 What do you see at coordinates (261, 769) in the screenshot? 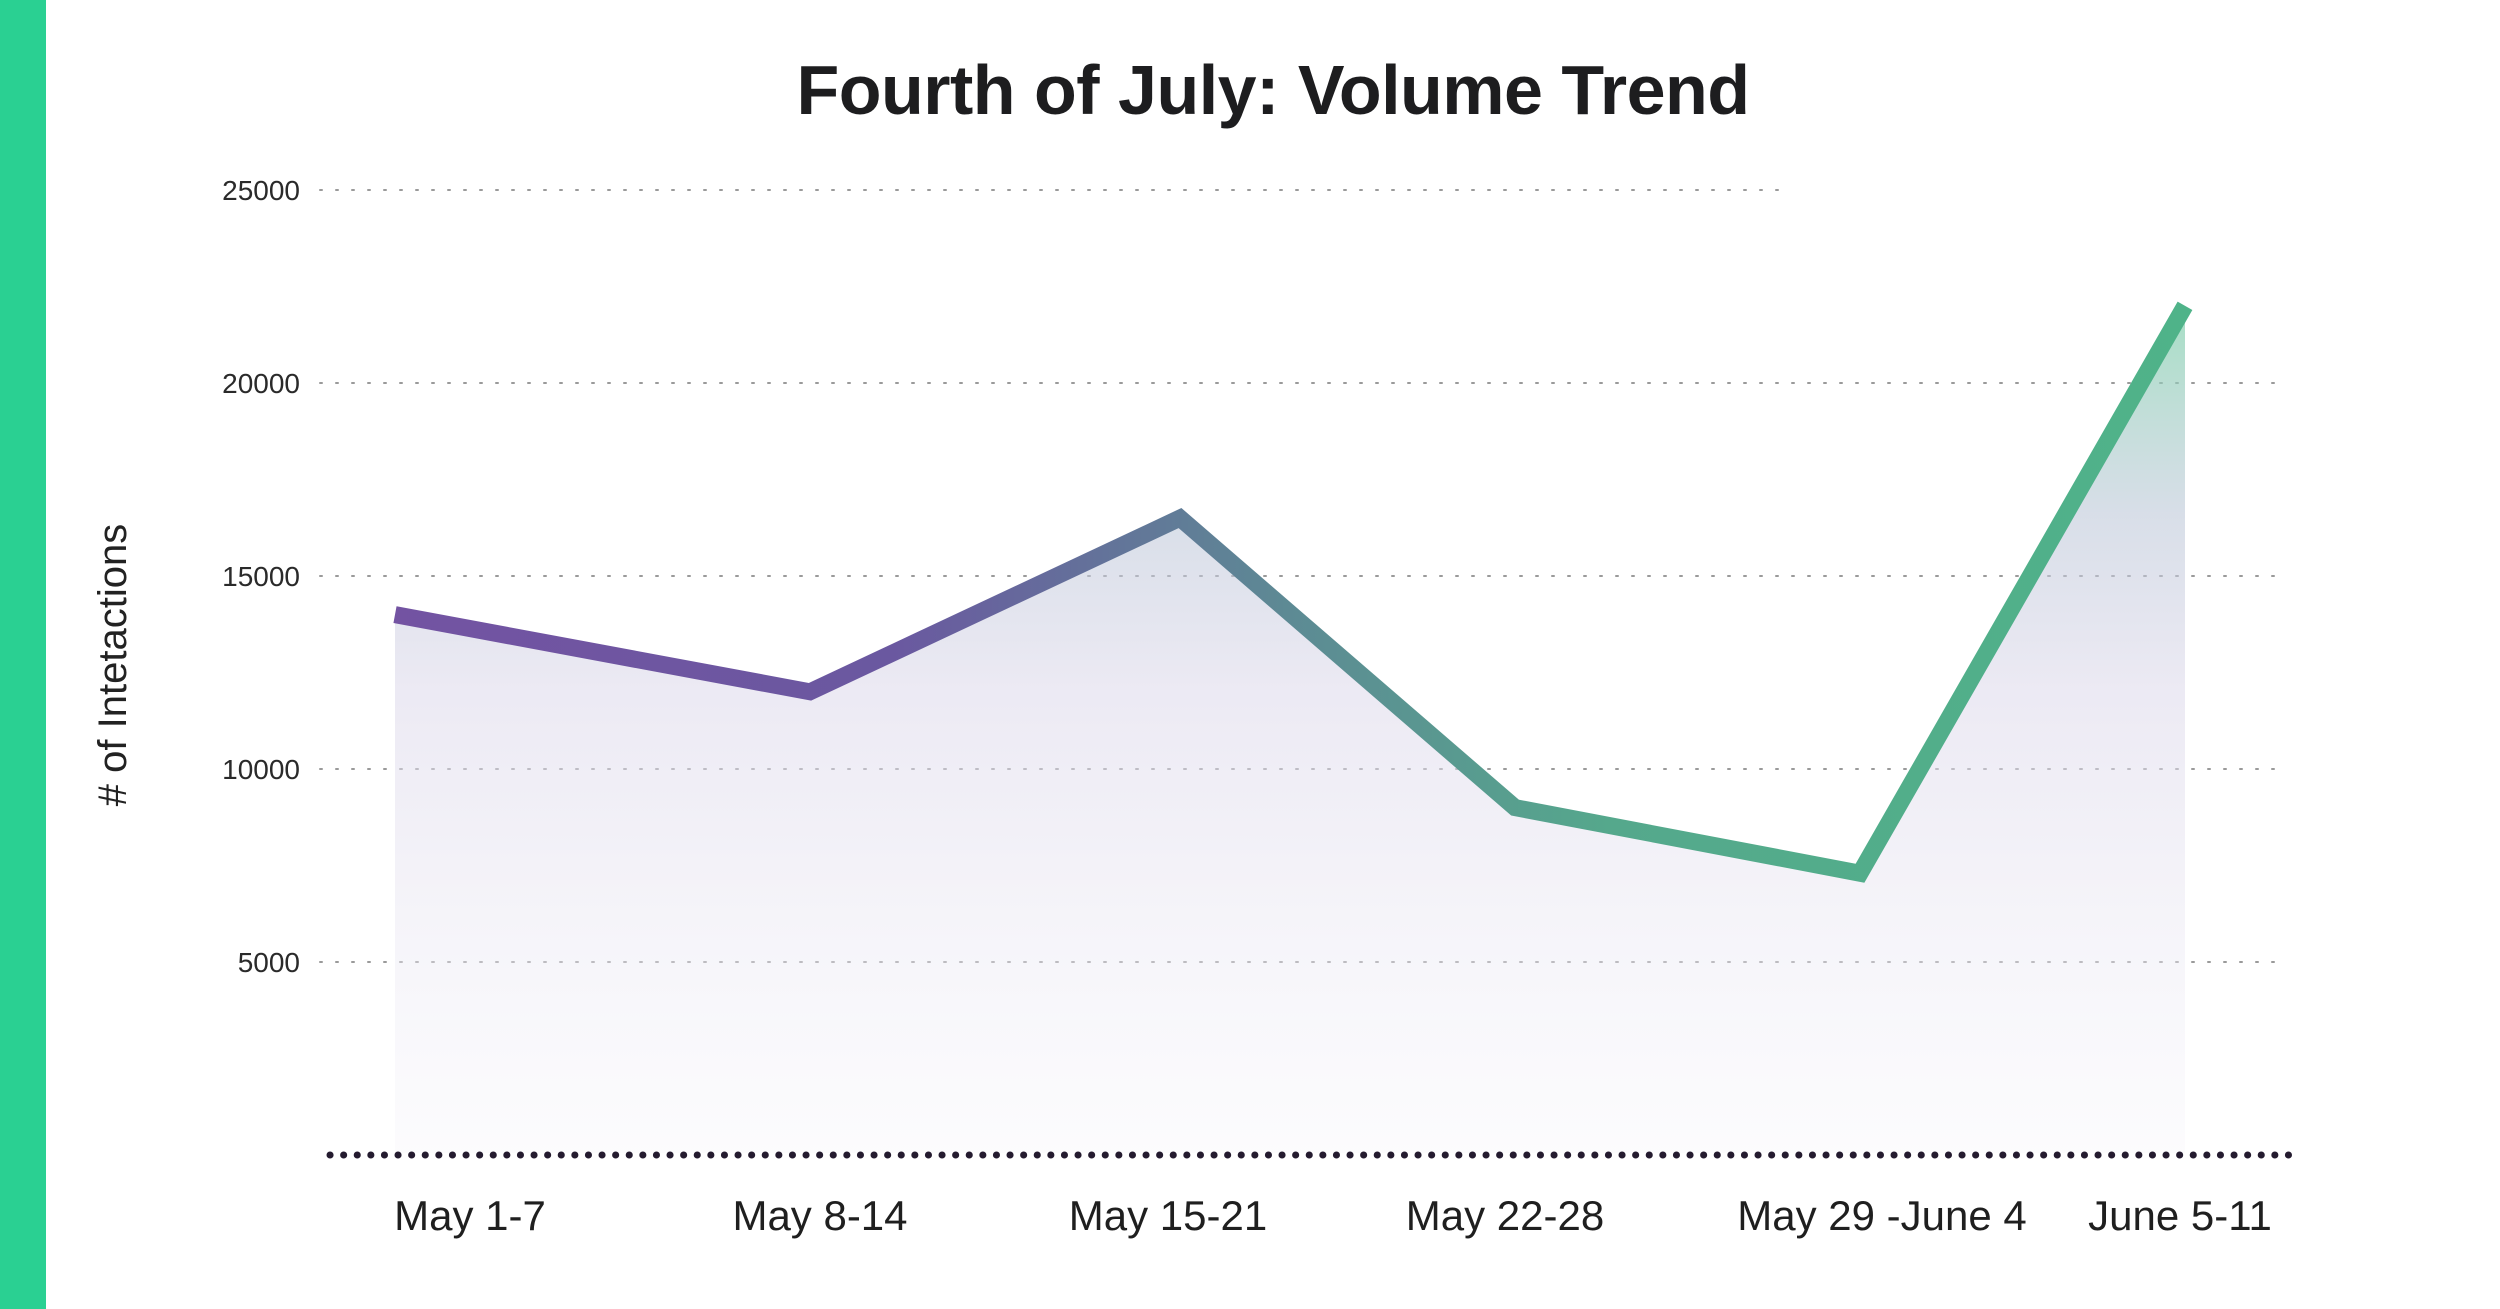
I see `y-tick-label-10000: 10000` at bounding box center [261, 769].